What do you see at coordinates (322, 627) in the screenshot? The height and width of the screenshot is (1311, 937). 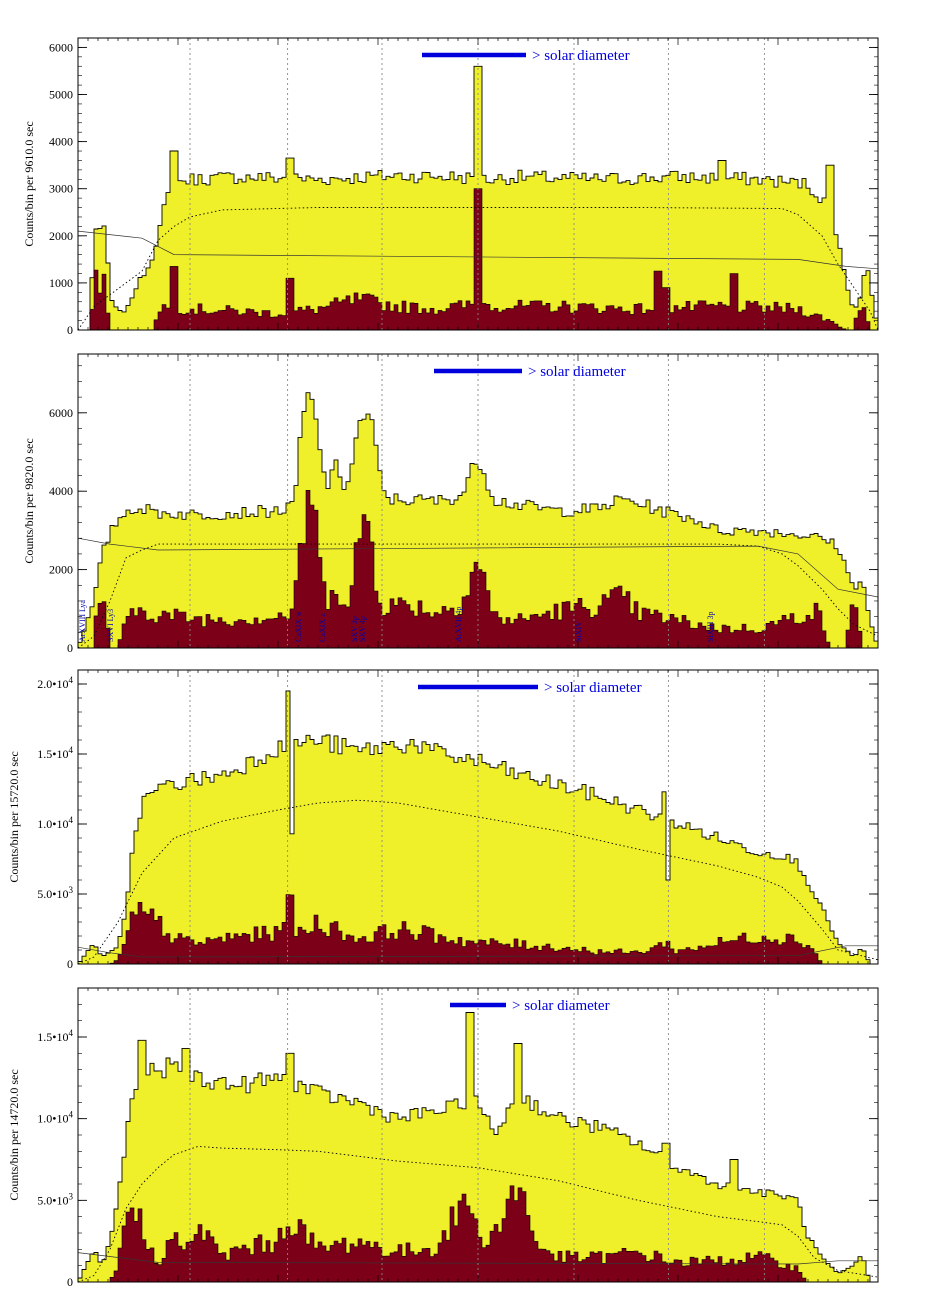 I see `line-label: CaXIX z` at bounding box center [322, 627].